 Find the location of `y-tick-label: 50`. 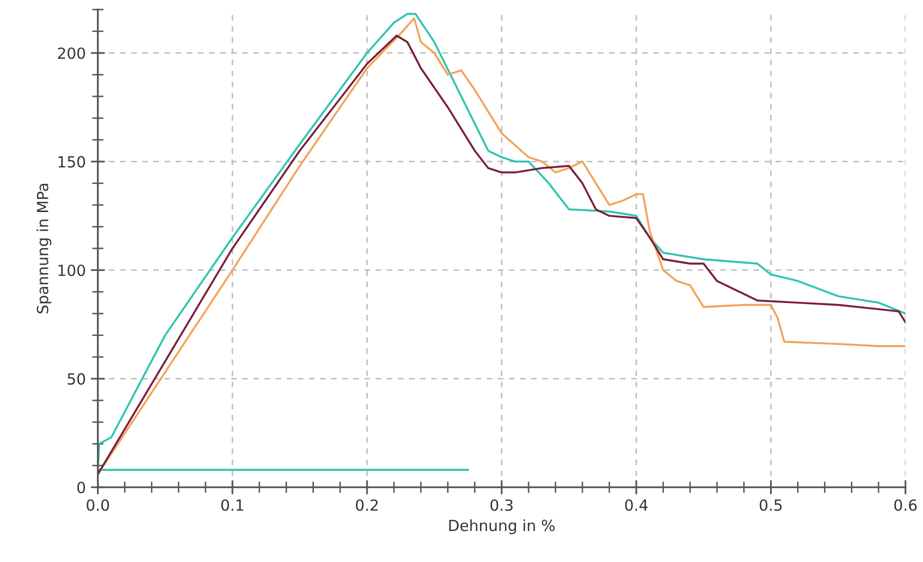

y-tick-label: 50 is located at coordinates (77, 379).